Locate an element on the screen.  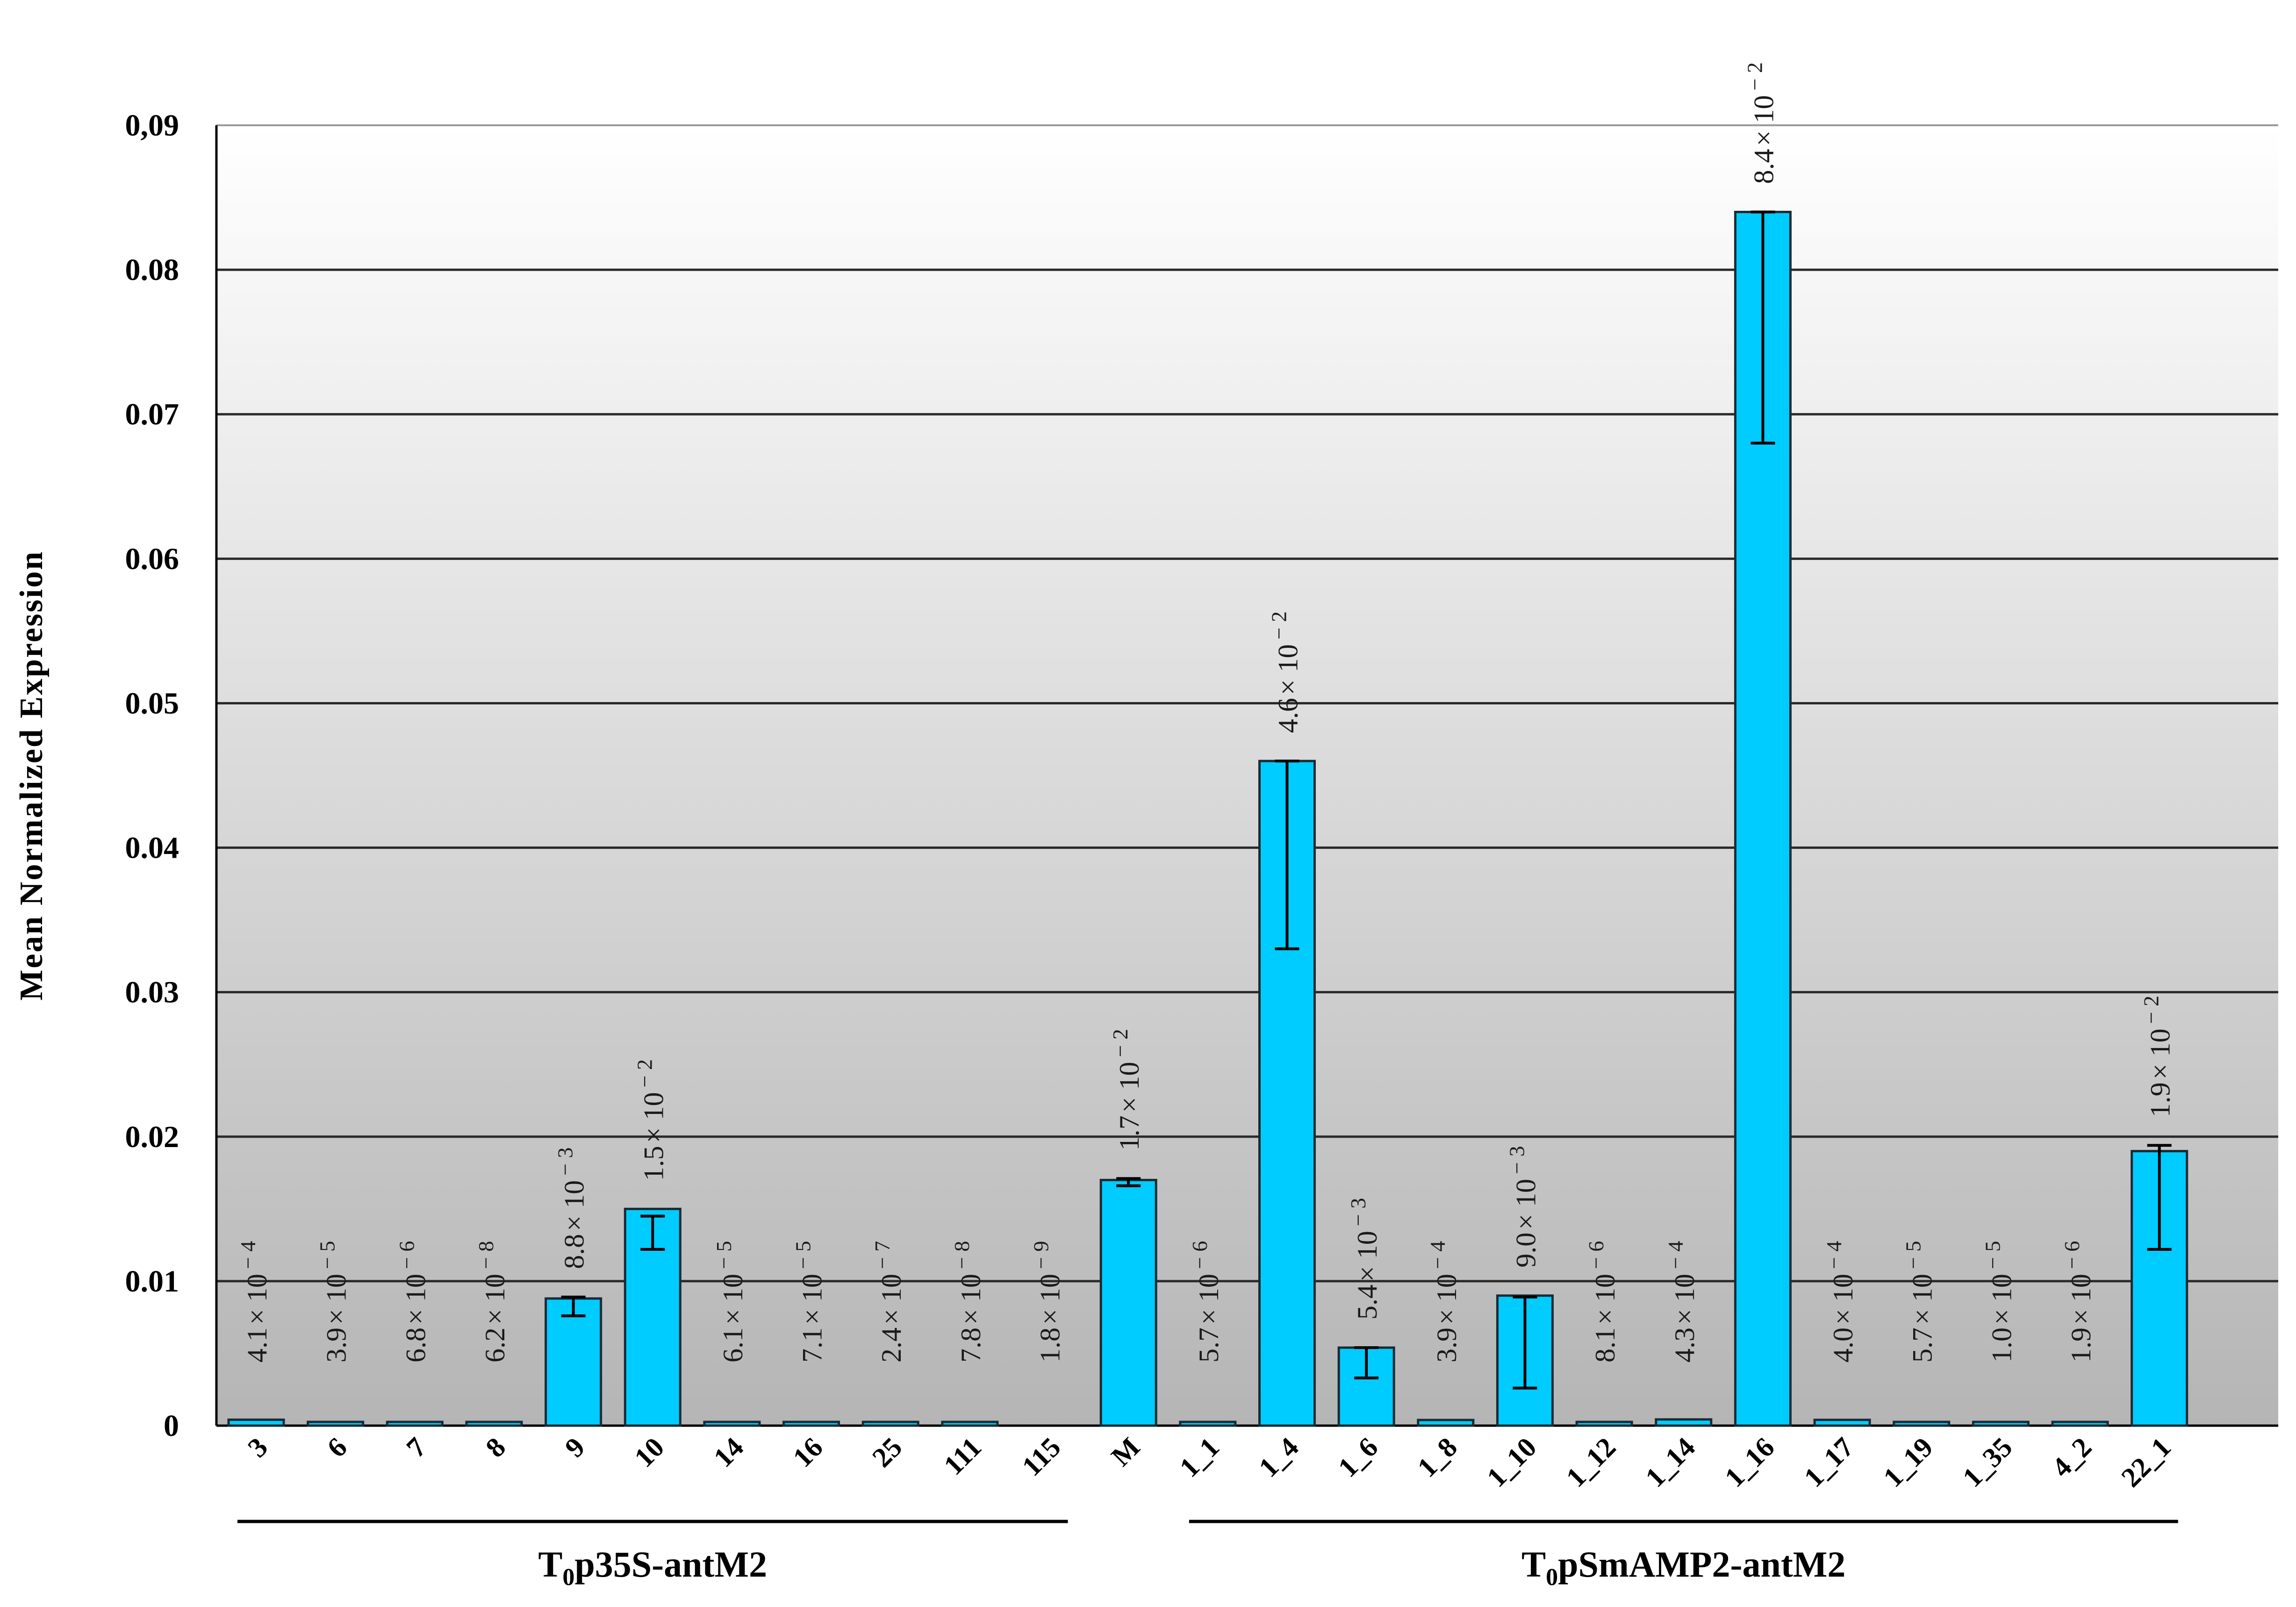
x-tick-label: 111 is located at coordinates (963, 1456).